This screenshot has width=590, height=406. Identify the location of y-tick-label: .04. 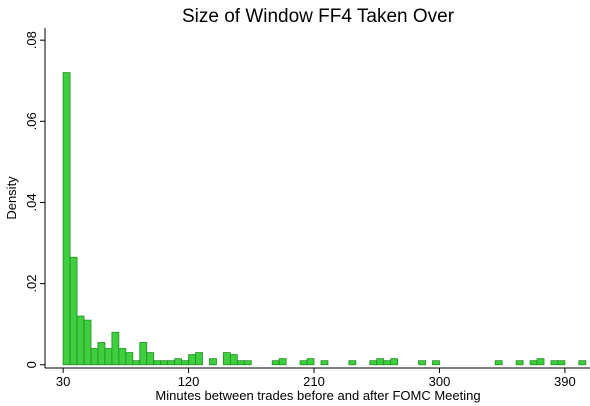
(31, 202).